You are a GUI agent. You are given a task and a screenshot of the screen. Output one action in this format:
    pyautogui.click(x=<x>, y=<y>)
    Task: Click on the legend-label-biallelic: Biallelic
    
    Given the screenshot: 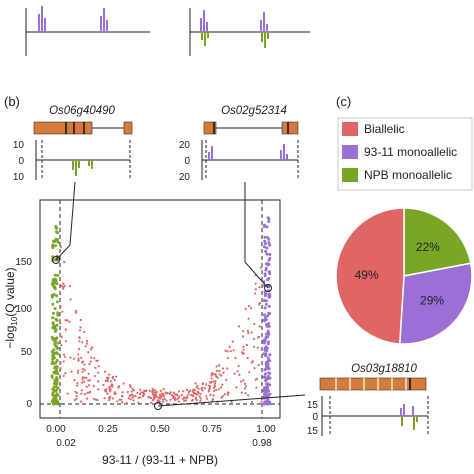 What is the action you would take?
    pyautogui.click(x=384, y=129)
    